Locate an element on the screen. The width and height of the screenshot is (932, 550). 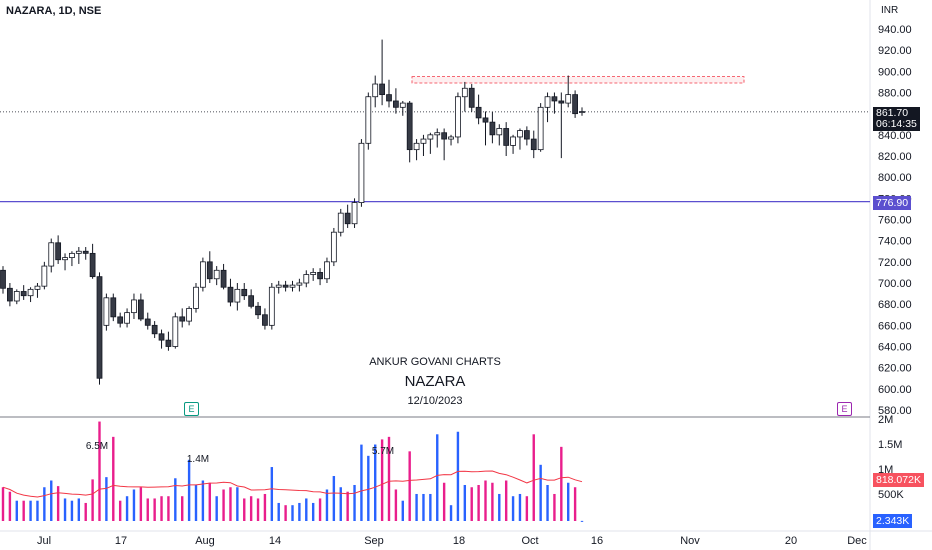
time-tick-label: 20 is located at coordinates (791, 541).